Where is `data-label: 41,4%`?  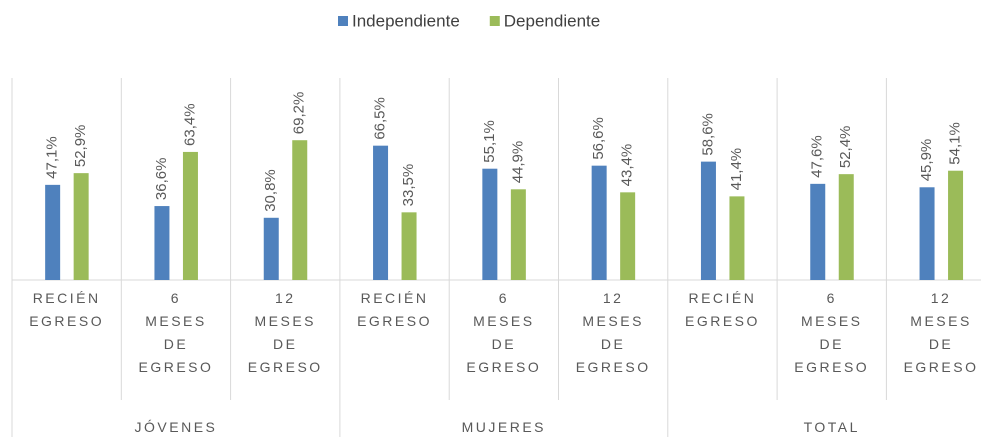 data-label: 41,4% is located at coordinates (736, 169).